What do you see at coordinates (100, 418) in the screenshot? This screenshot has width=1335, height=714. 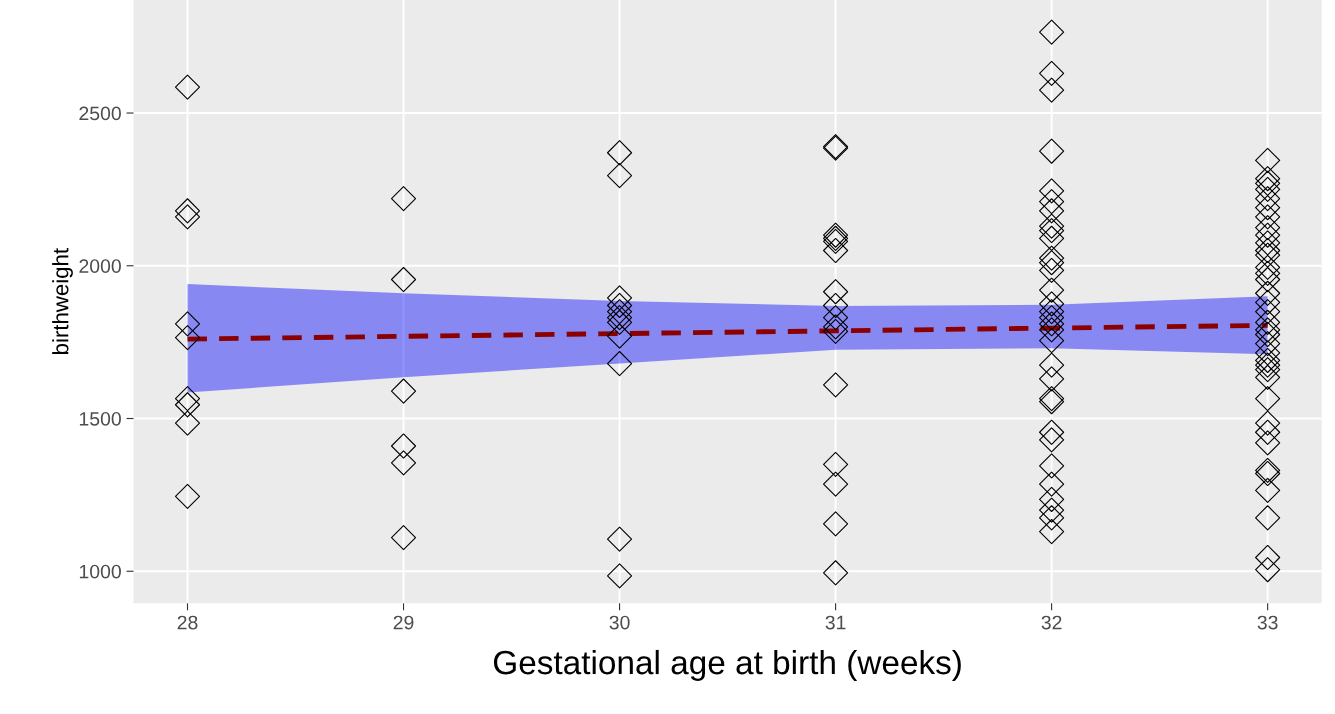 I see `y-tick-label: 1500` at bounding box center [100, 418].